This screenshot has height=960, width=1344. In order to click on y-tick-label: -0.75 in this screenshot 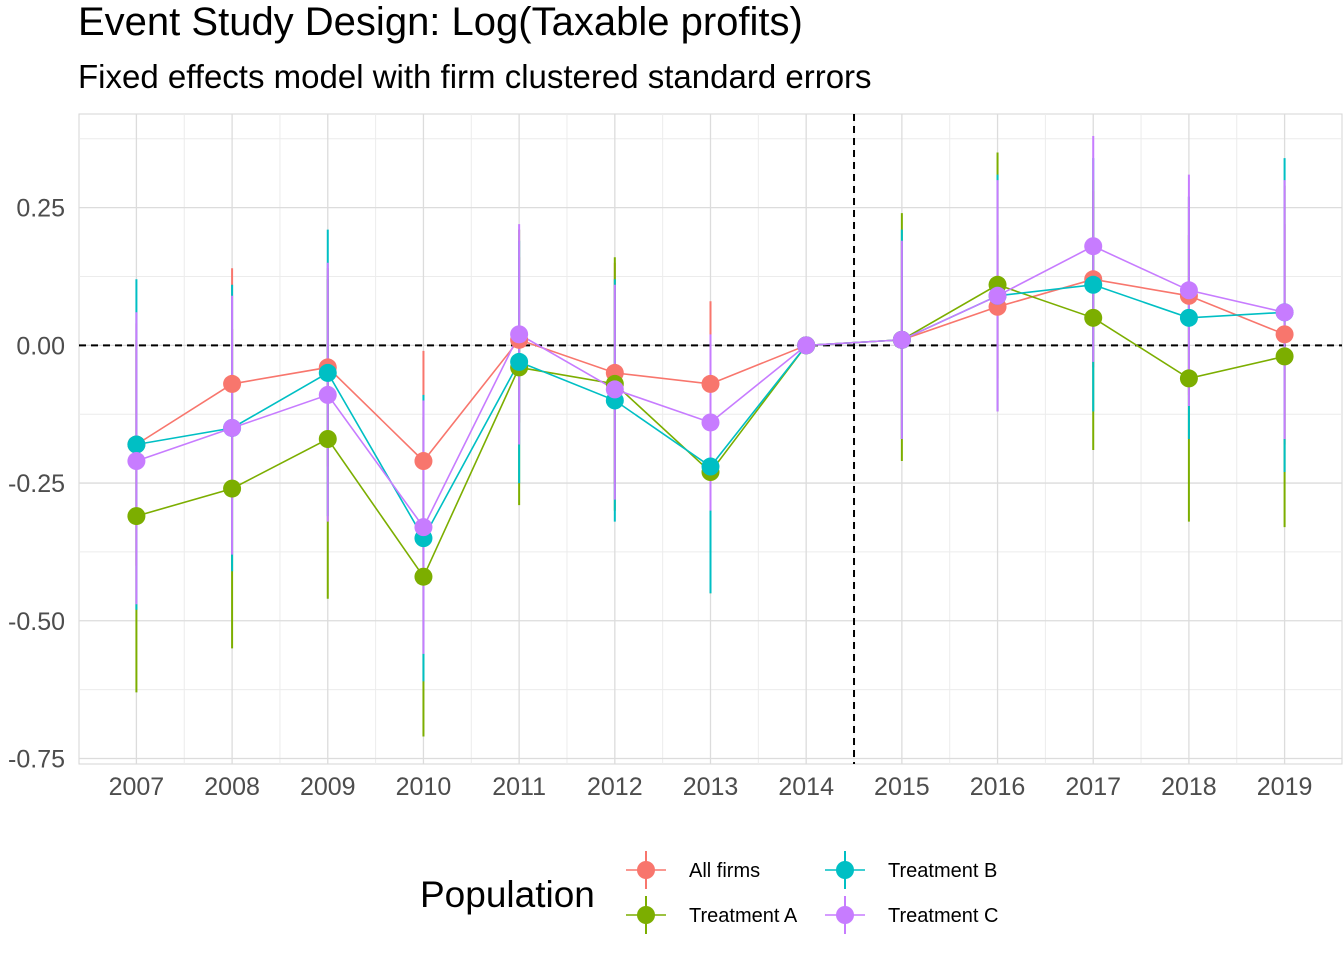, I will do `click(36, 759)`.